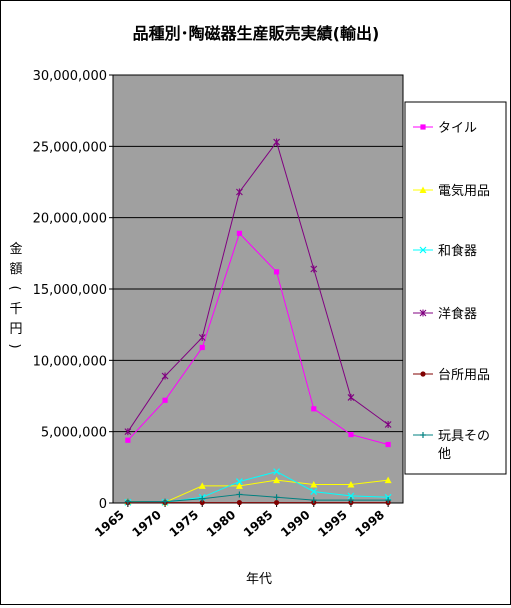 Image resolution: width=511 pixels, height=608 pixels. What do you see at coordinates (464, 375) in the screenshot?
I see `legend-label: 台所用品` at bounding box center [464, 375].